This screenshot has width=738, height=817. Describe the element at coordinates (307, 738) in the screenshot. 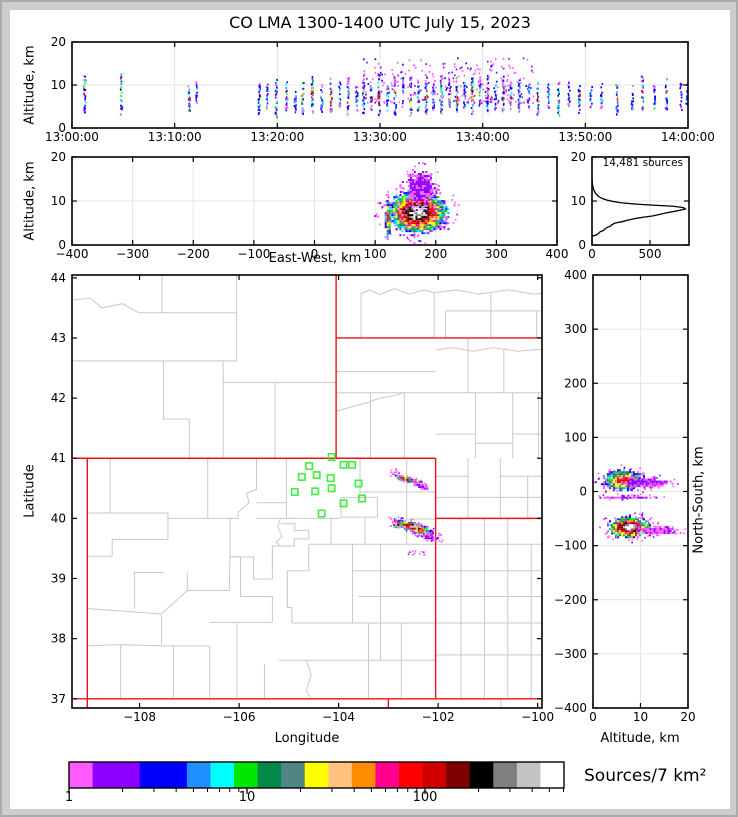

I see `map-xlabel: Longitude` at that location.